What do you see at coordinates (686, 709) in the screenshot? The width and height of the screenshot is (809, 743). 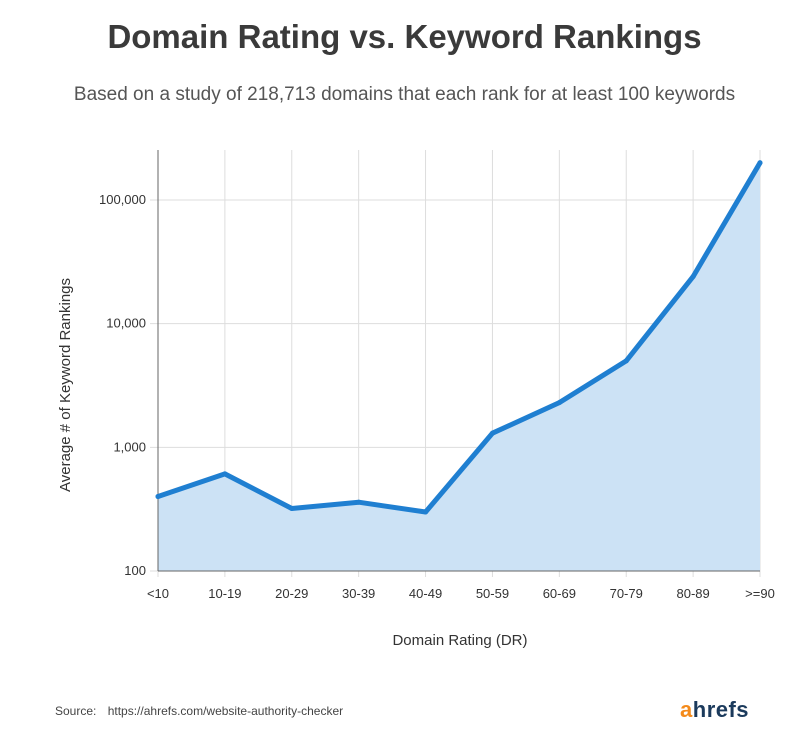 I see `logo-letter-a: a` at bounding box center [686, 709].